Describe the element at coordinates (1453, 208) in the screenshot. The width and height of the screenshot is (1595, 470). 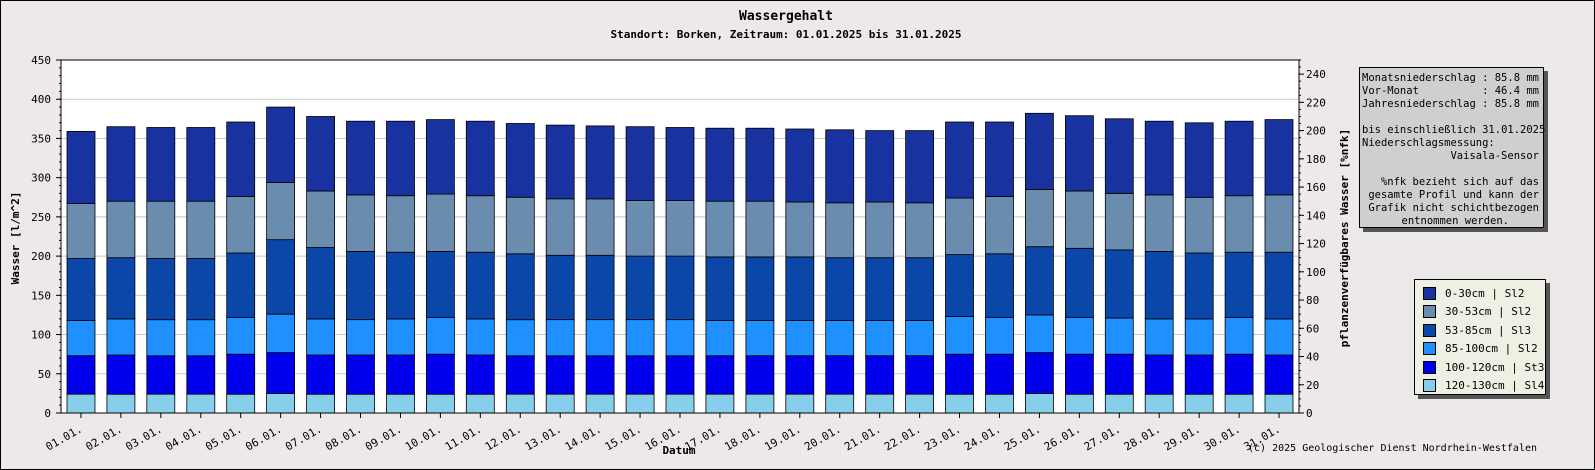
I see `info-note-3: Grafik nicht schichtbezogen` at that location.